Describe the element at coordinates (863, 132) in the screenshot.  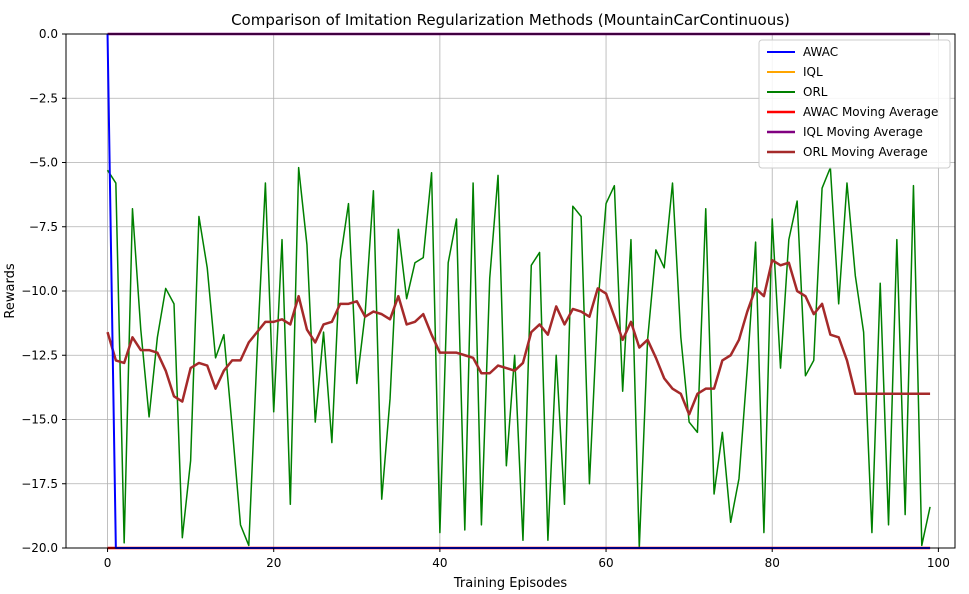
I see `legend-label: IQL Moving Average` at that location.